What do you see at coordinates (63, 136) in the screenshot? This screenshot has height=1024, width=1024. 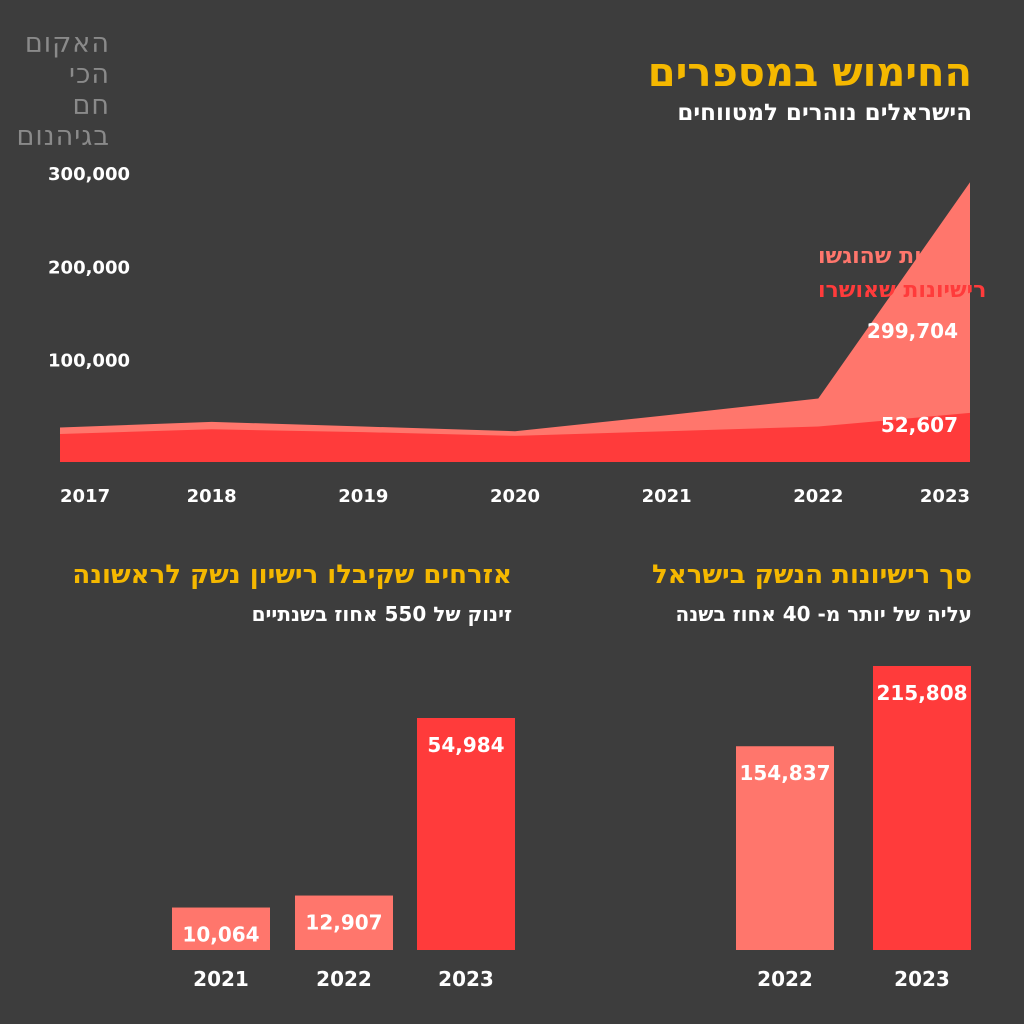 I see `logo-line-3: בגיהנום` at bounding box center [63, 136].